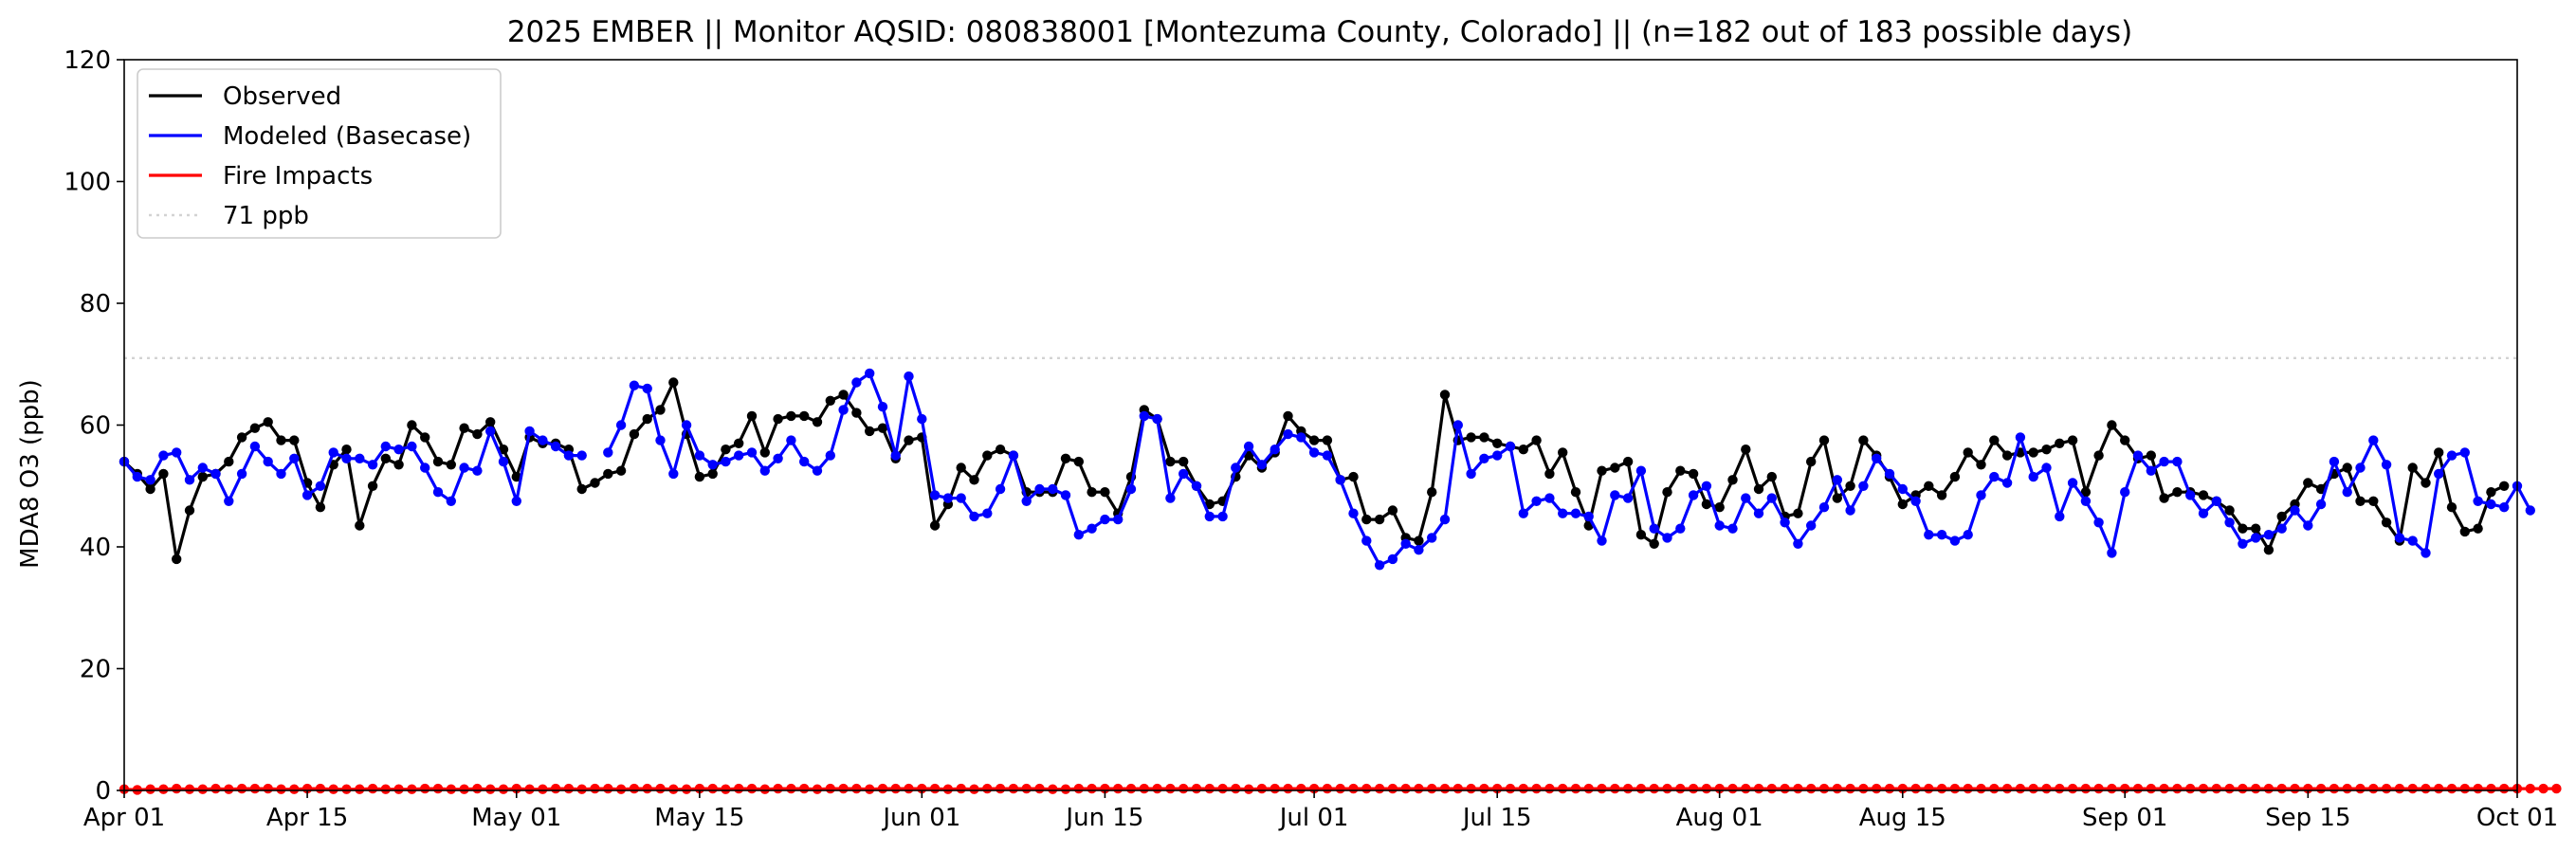  I want to click on x-tick-label: Apr 01, so click(124, 818).